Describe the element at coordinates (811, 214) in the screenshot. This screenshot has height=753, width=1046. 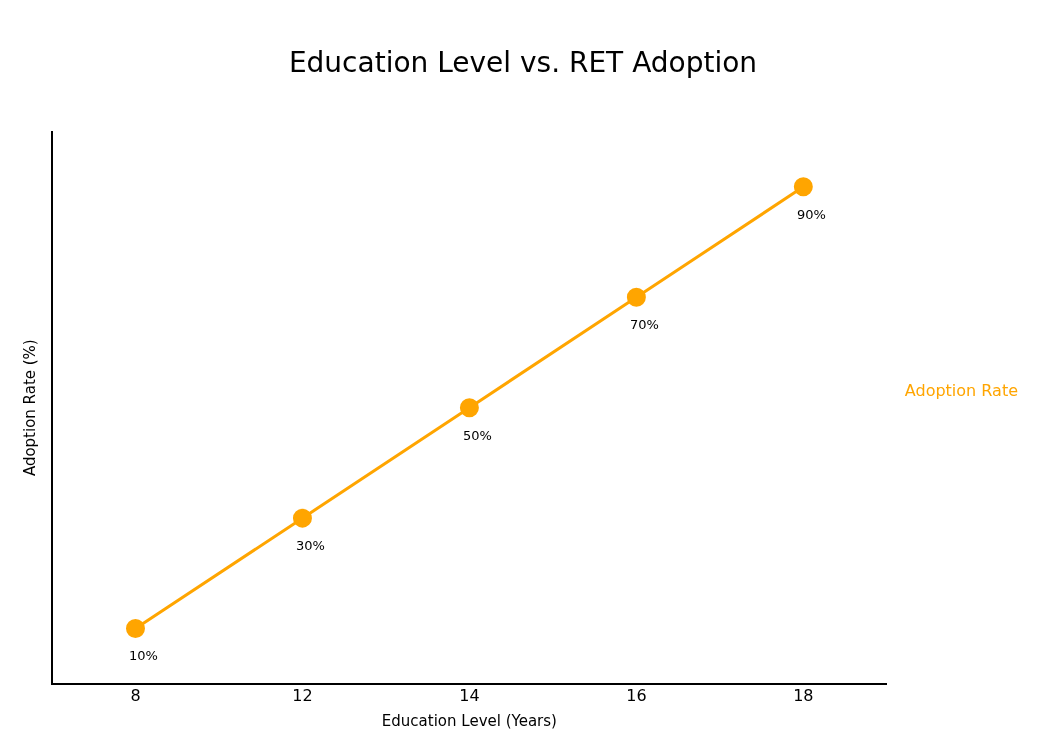
I see `data-label: 90%` at that location.